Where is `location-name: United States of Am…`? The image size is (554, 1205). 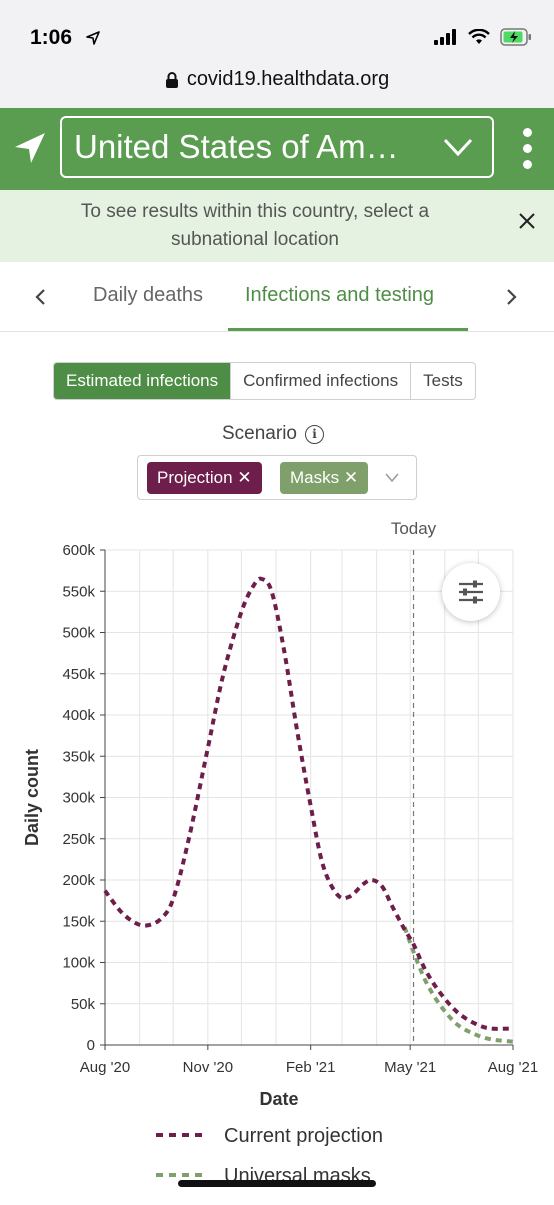
location-name: United States of Am… is located at coordinates (236, 146).